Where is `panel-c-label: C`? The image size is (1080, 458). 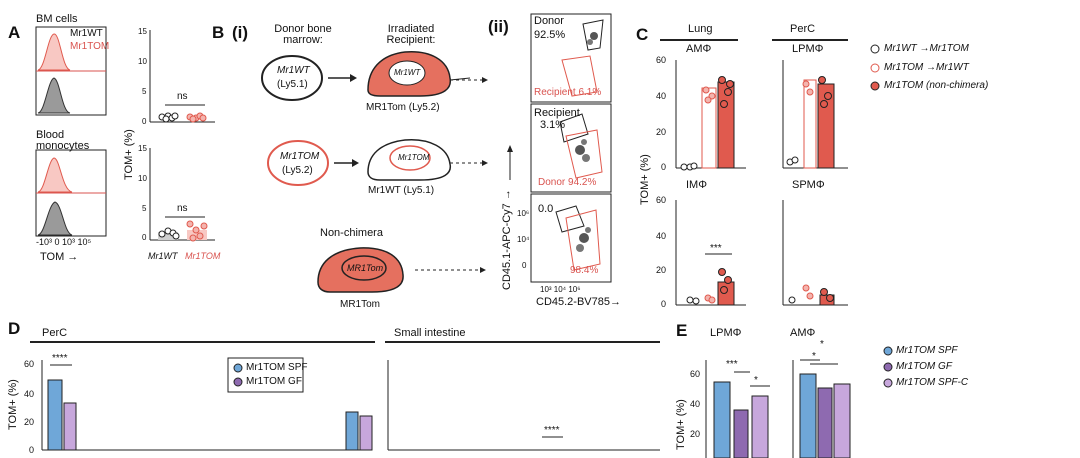
panel-c-label: C is located at coordinates (642, 34).